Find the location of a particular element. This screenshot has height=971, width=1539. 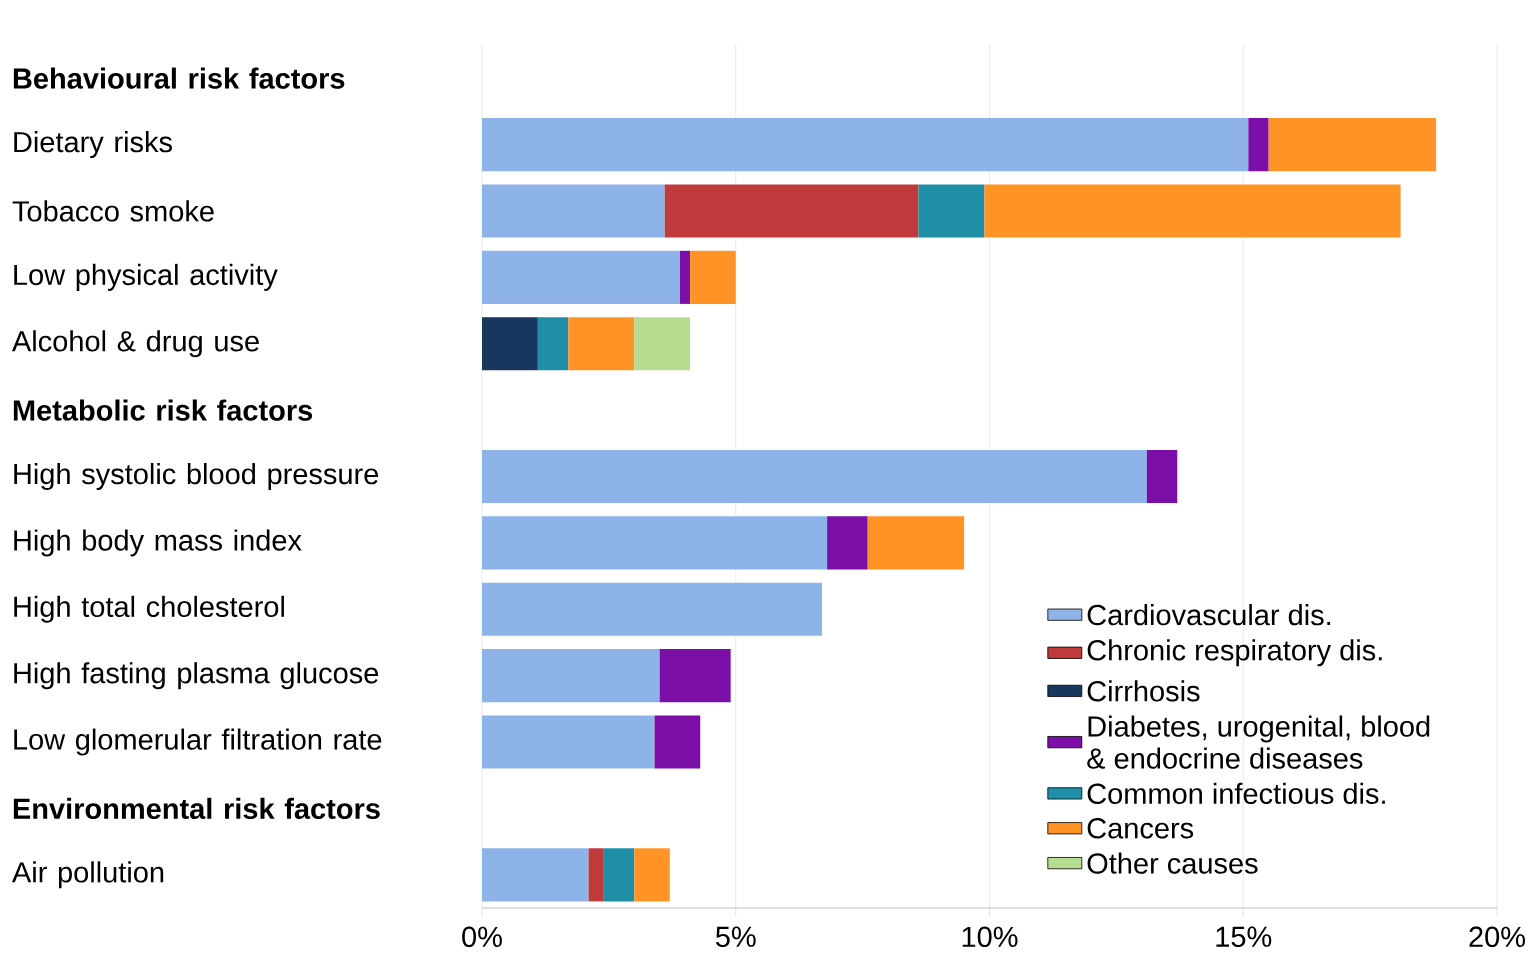

legend-label: Cardiovascular dis. is located at coordinates (1209, 615).